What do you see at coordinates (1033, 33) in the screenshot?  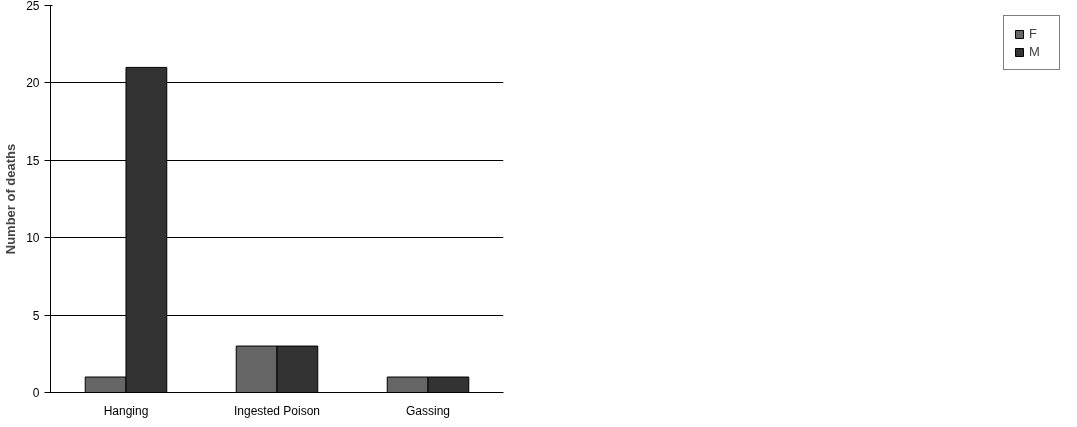 I see `legend-label: F` at bounding box center [1033, 33].